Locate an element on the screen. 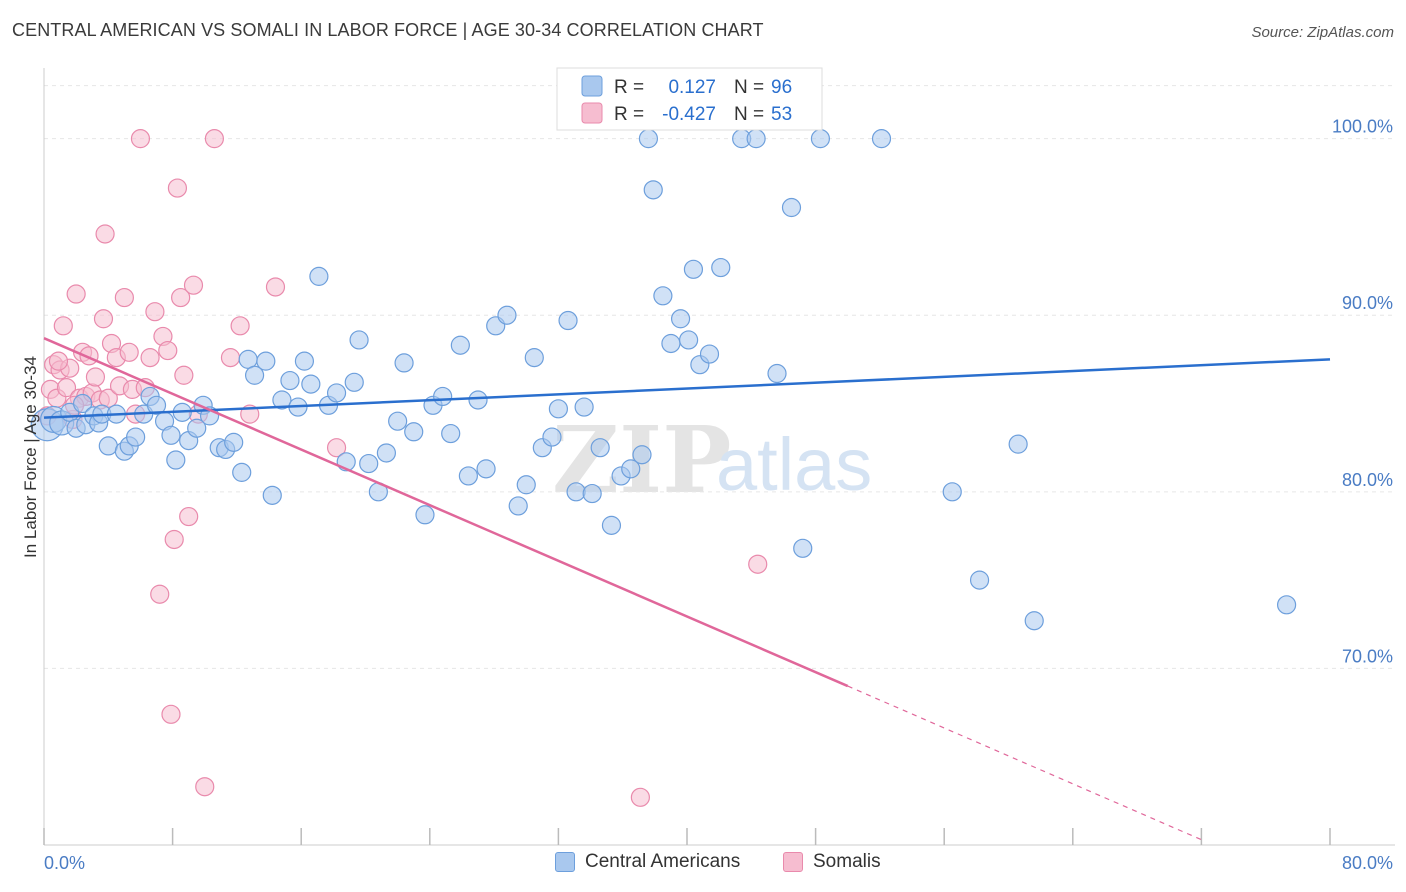  bottom-legend-label-somalis: Somalis is located at coordinates (847, 861).